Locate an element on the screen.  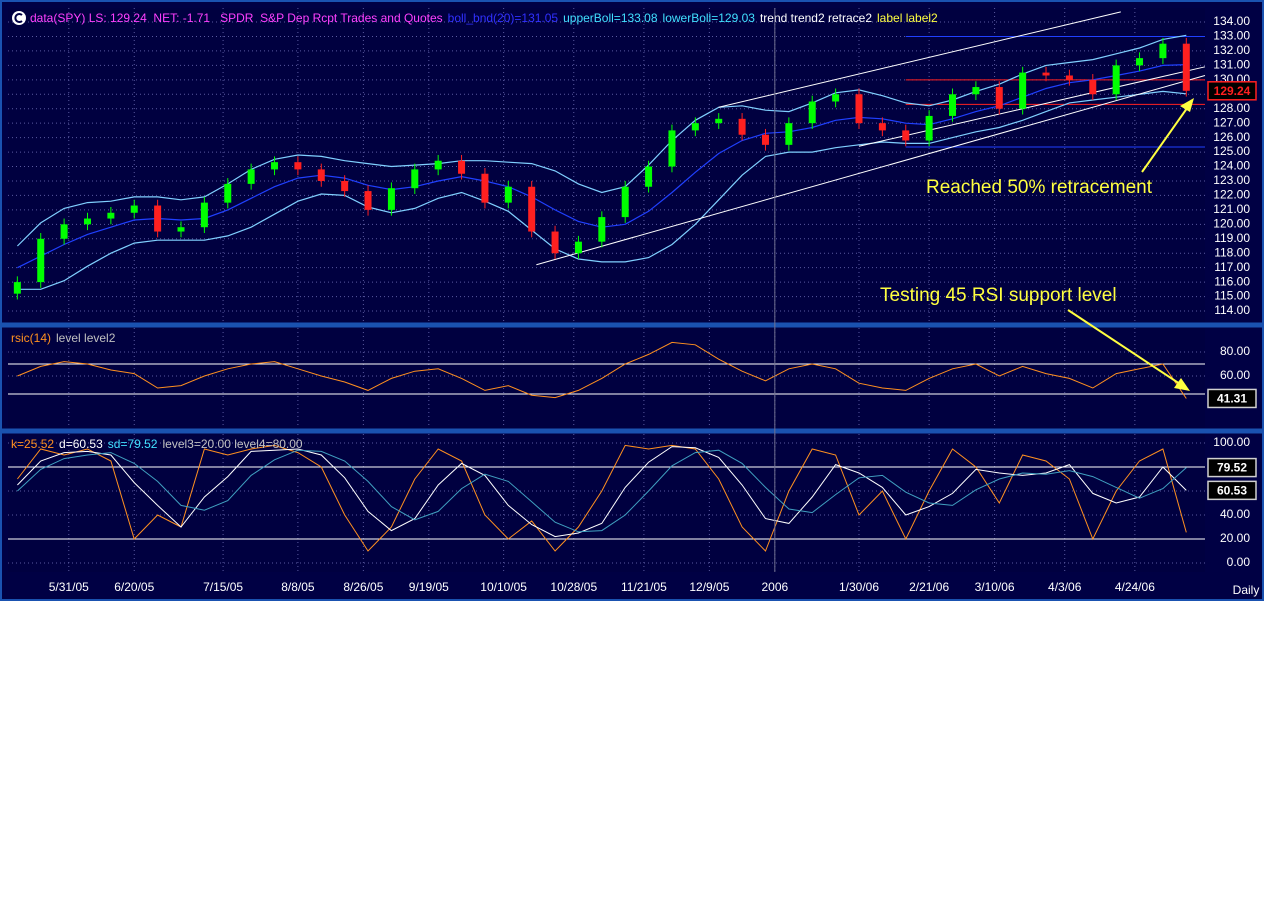
y-tick-label: 123.00 is located at coordinates (1231, 180).